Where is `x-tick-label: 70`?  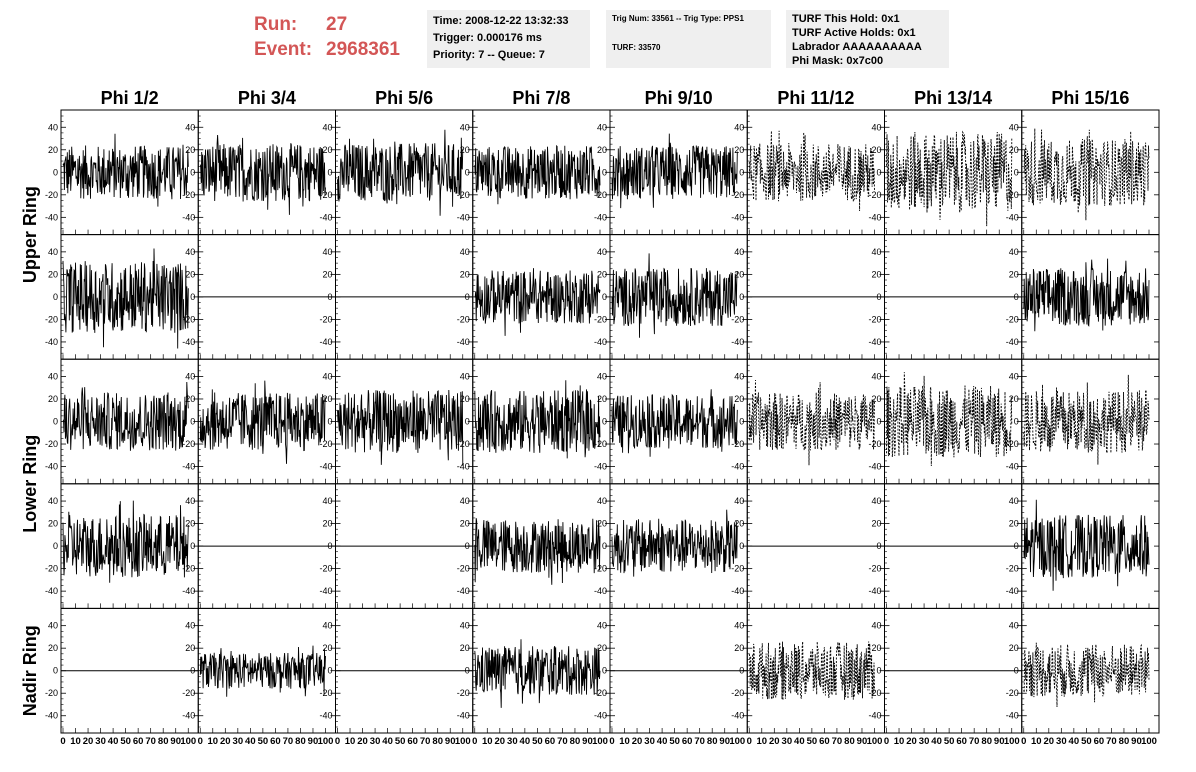 x-tick-label: 70 is located at coordinates (288, 741).